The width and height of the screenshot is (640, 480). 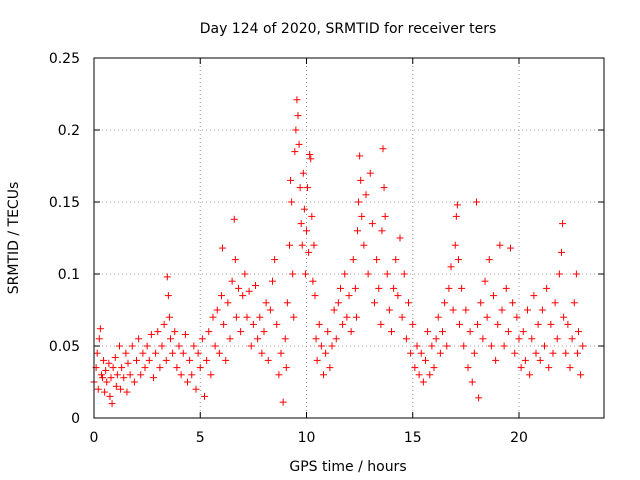 What do you see at coordinates (69, 131) in the screenshot?
I see `y-tick-label: 0.2` at bounding box center [69, 131].